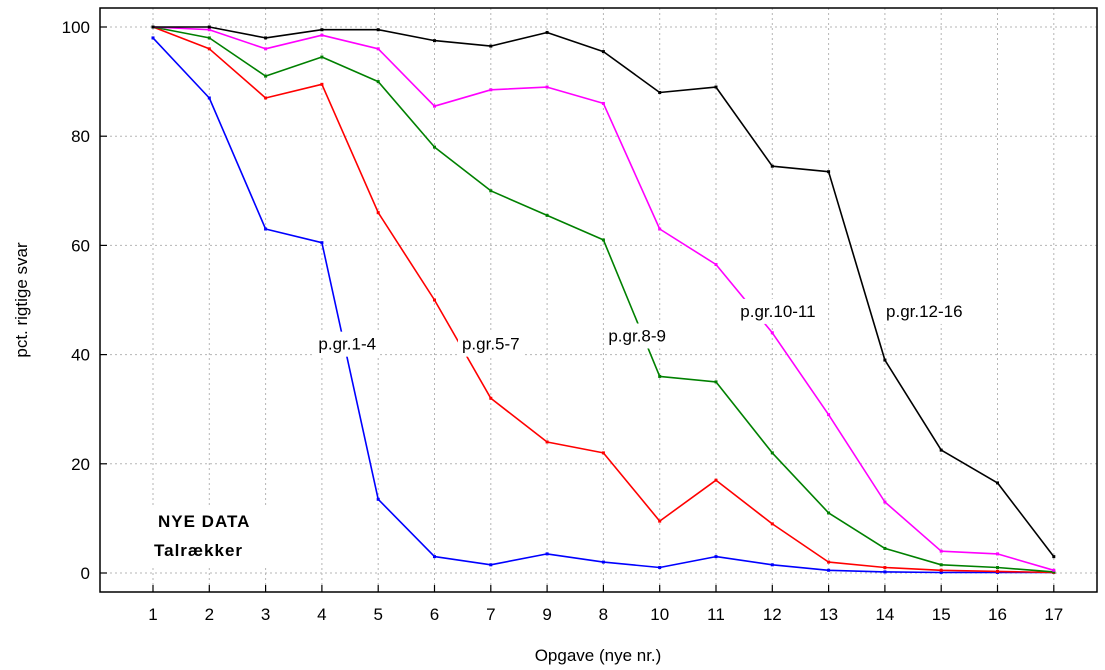 This screenshot has width=1105, height=670. I want to click on x-tick-labels: 1 2 3 4 5 6 7 9 8 10 11 12 13 14 15 16 17, so click(605, 614).